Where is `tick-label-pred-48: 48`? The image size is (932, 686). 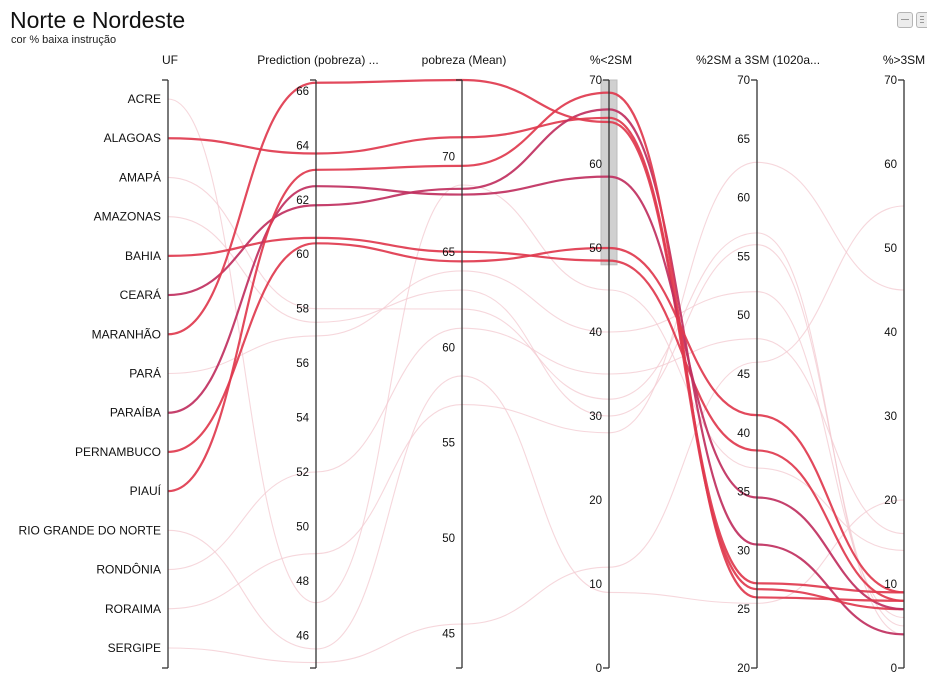
tick-label-pred-48: 48 is located at coordinates (302, 582).